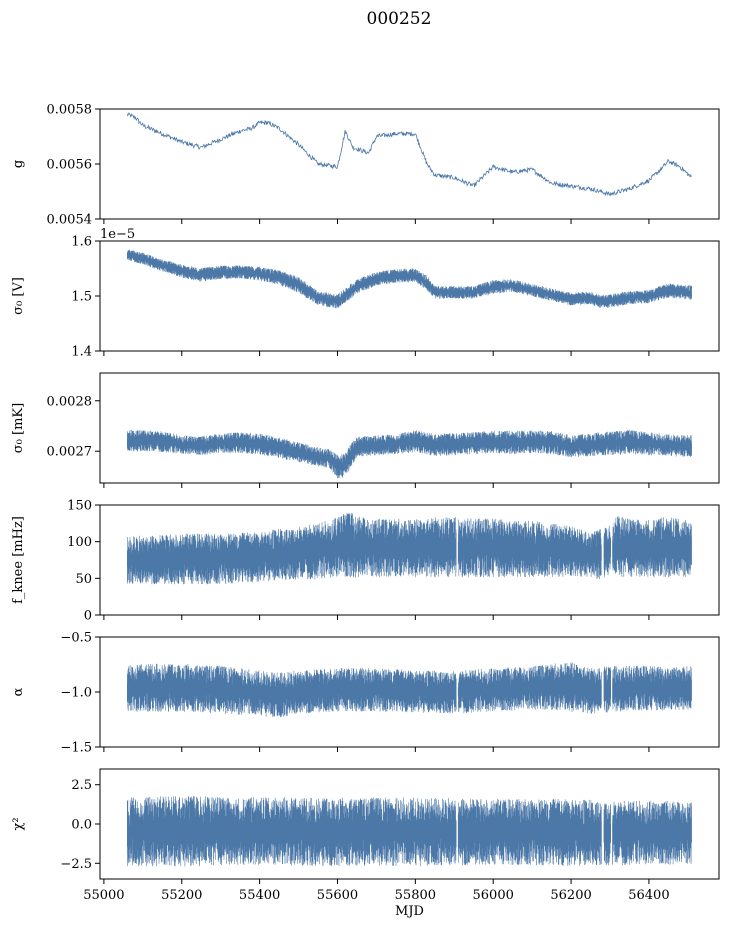  Describe the element at coordinates (103, 895) in the screenshot. I see `x-tick-label: 55000` at that location.